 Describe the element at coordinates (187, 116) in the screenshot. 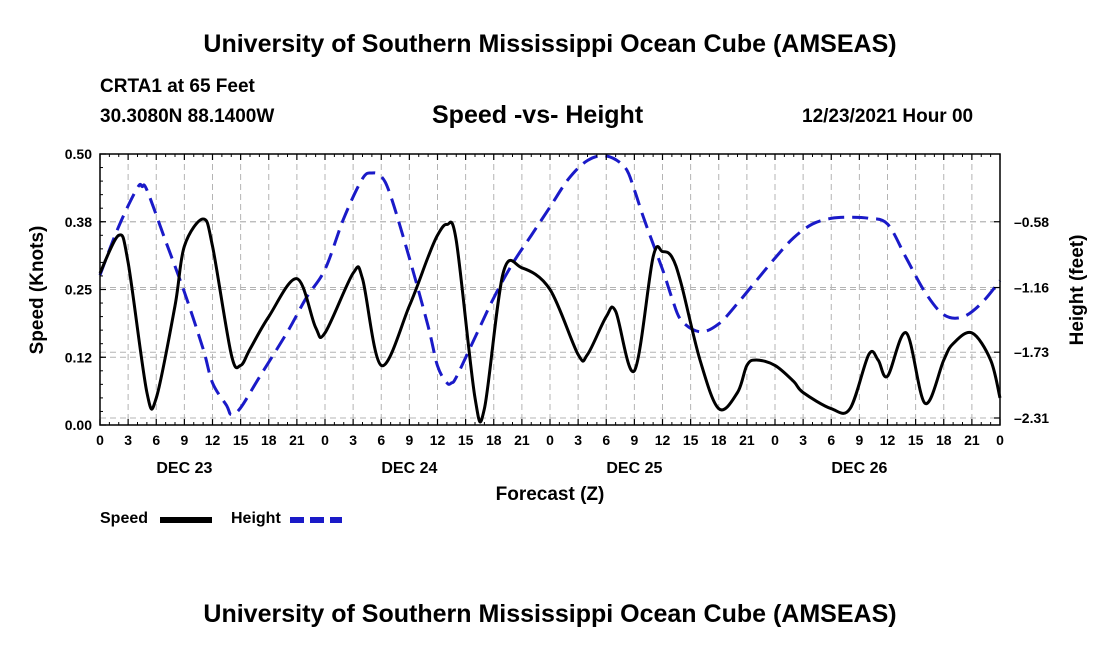

I see `station-coordinates: 30.3080N 88.1400W` at that location.